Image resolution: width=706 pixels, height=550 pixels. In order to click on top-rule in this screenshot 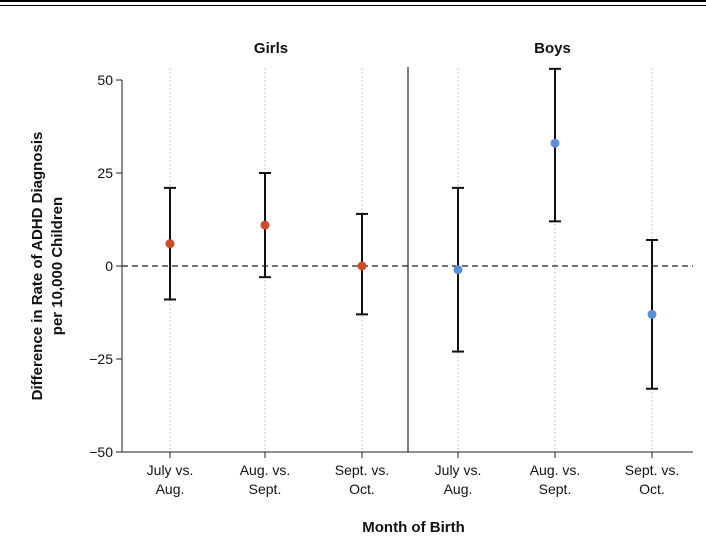, I will do `click(353, 1)`.